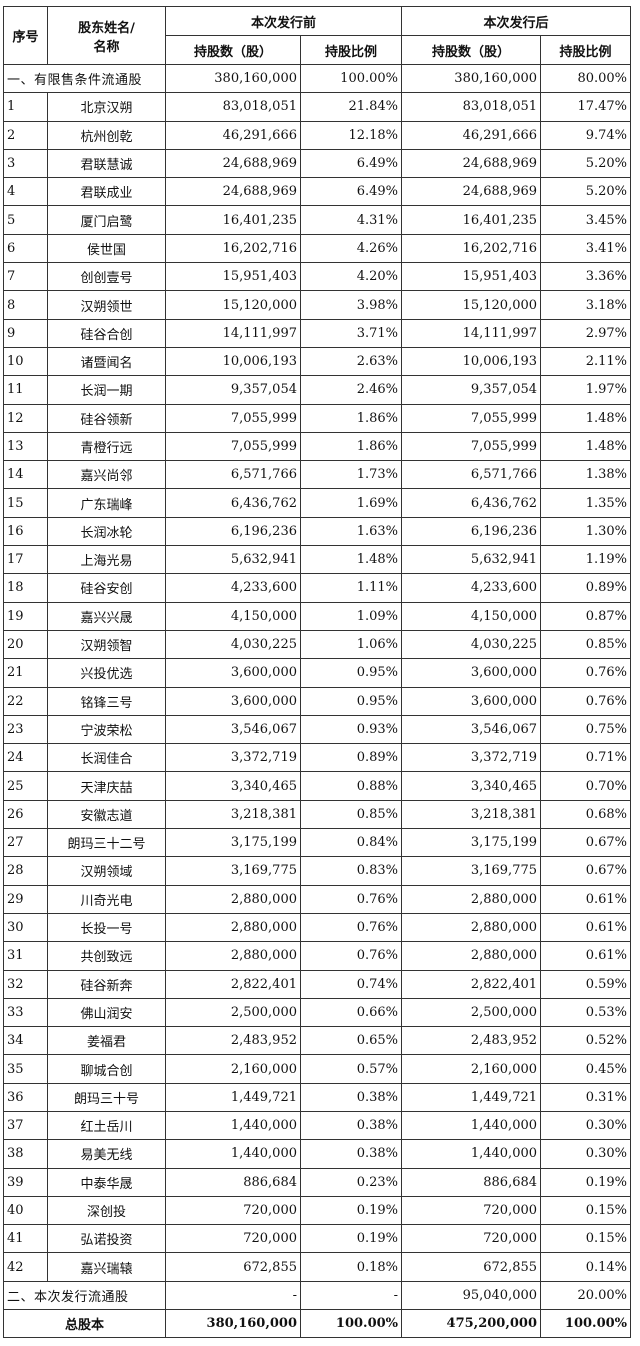 This screenshot has height=1346, width=640. Describe the element at coordinates (106, 729) in the screenshot. I see `row-name: 宁波荣松` at that location.